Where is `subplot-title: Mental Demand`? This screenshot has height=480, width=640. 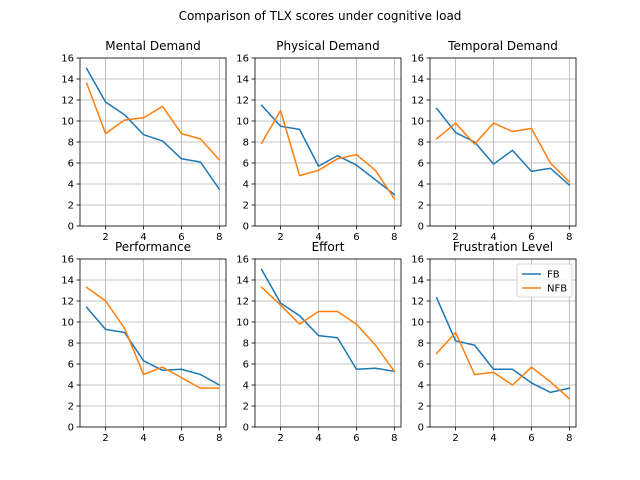 subplot-title: Mental Demand is located at coordinates (152, 46).